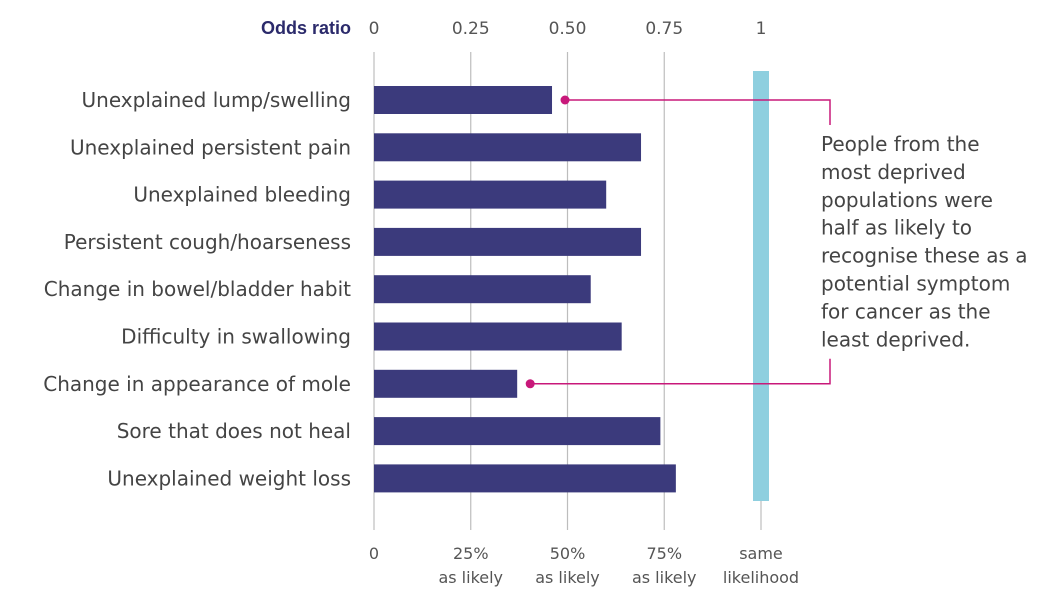 This screenshot has height=605, width=1050. What do you see at coordinates (895, 339) in the screenshot?
I see `annotation-line: least deprived.` at bounding box center [895, 339].